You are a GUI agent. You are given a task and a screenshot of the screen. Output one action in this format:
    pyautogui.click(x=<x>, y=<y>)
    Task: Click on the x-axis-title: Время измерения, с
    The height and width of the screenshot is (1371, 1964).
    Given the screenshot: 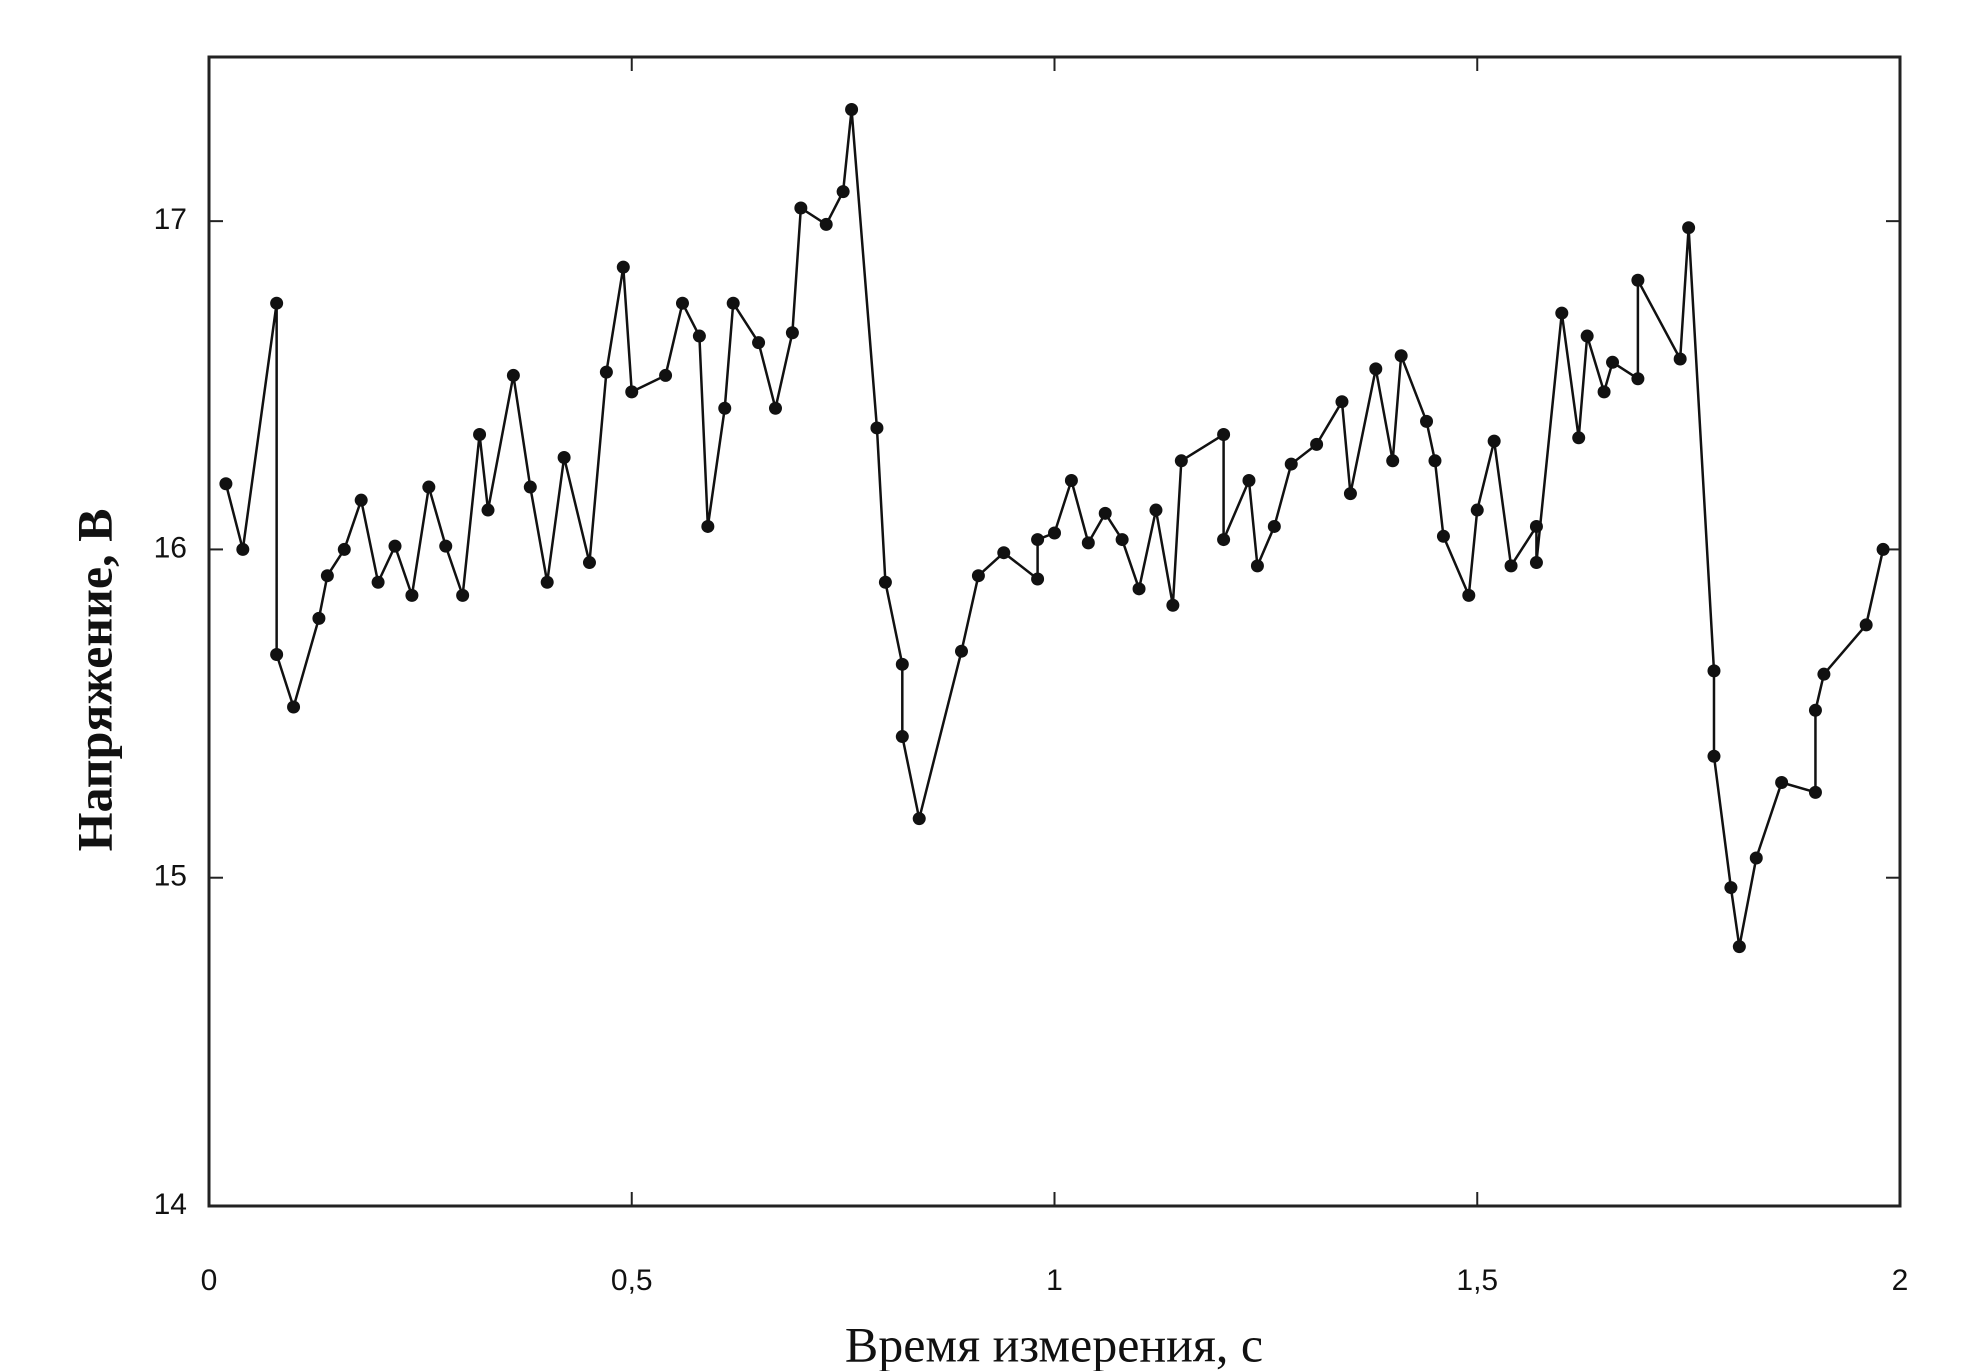 What is the action you would take?
    pyautogui.click(x=1054, y=1343)
    